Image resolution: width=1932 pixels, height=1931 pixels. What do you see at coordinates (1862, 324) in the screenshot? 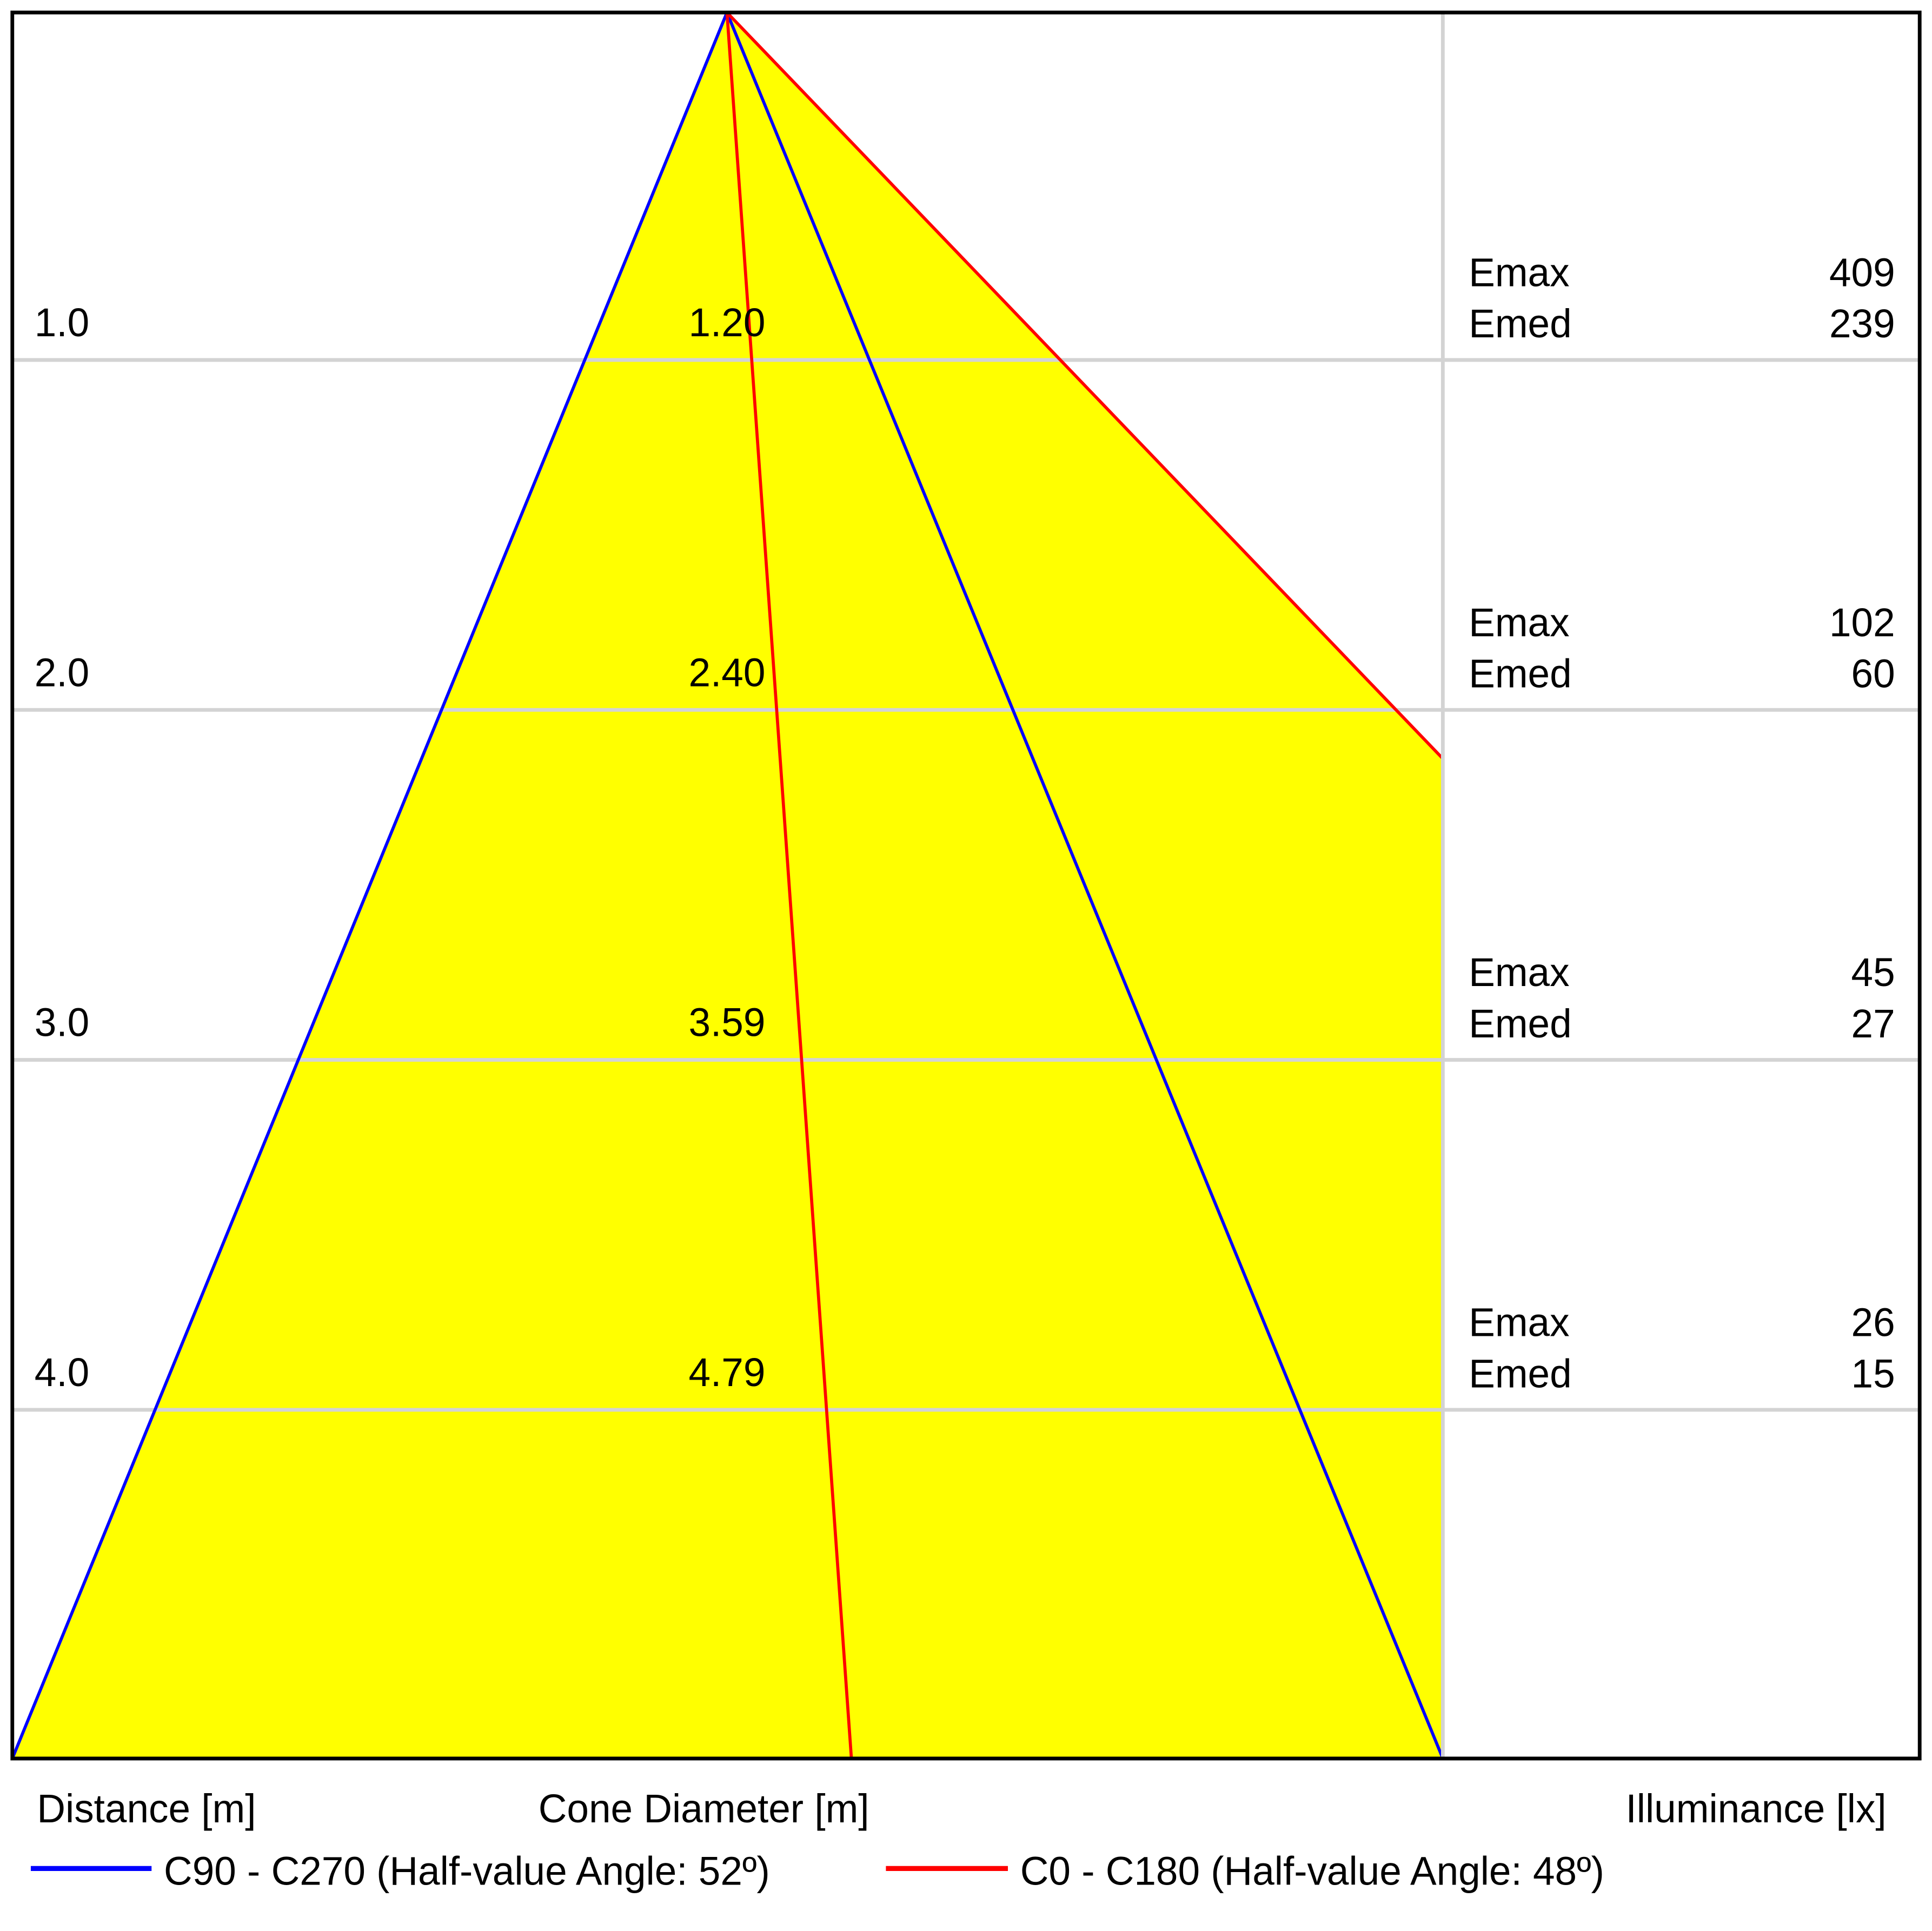
I see `emed-value: 239` at bounding box center [1862, 324].